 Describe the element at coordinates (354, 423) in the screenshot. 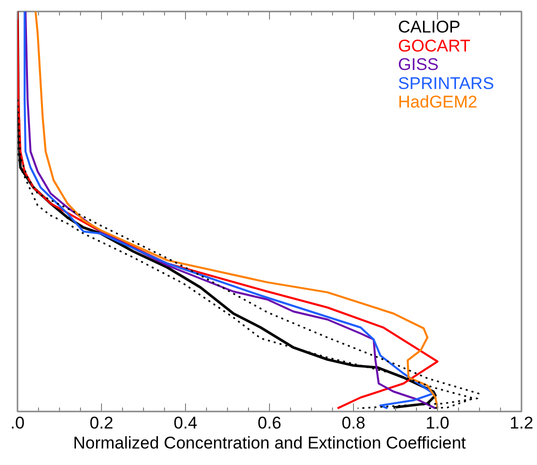

I see `x-tick-label: 0.8` at that location.